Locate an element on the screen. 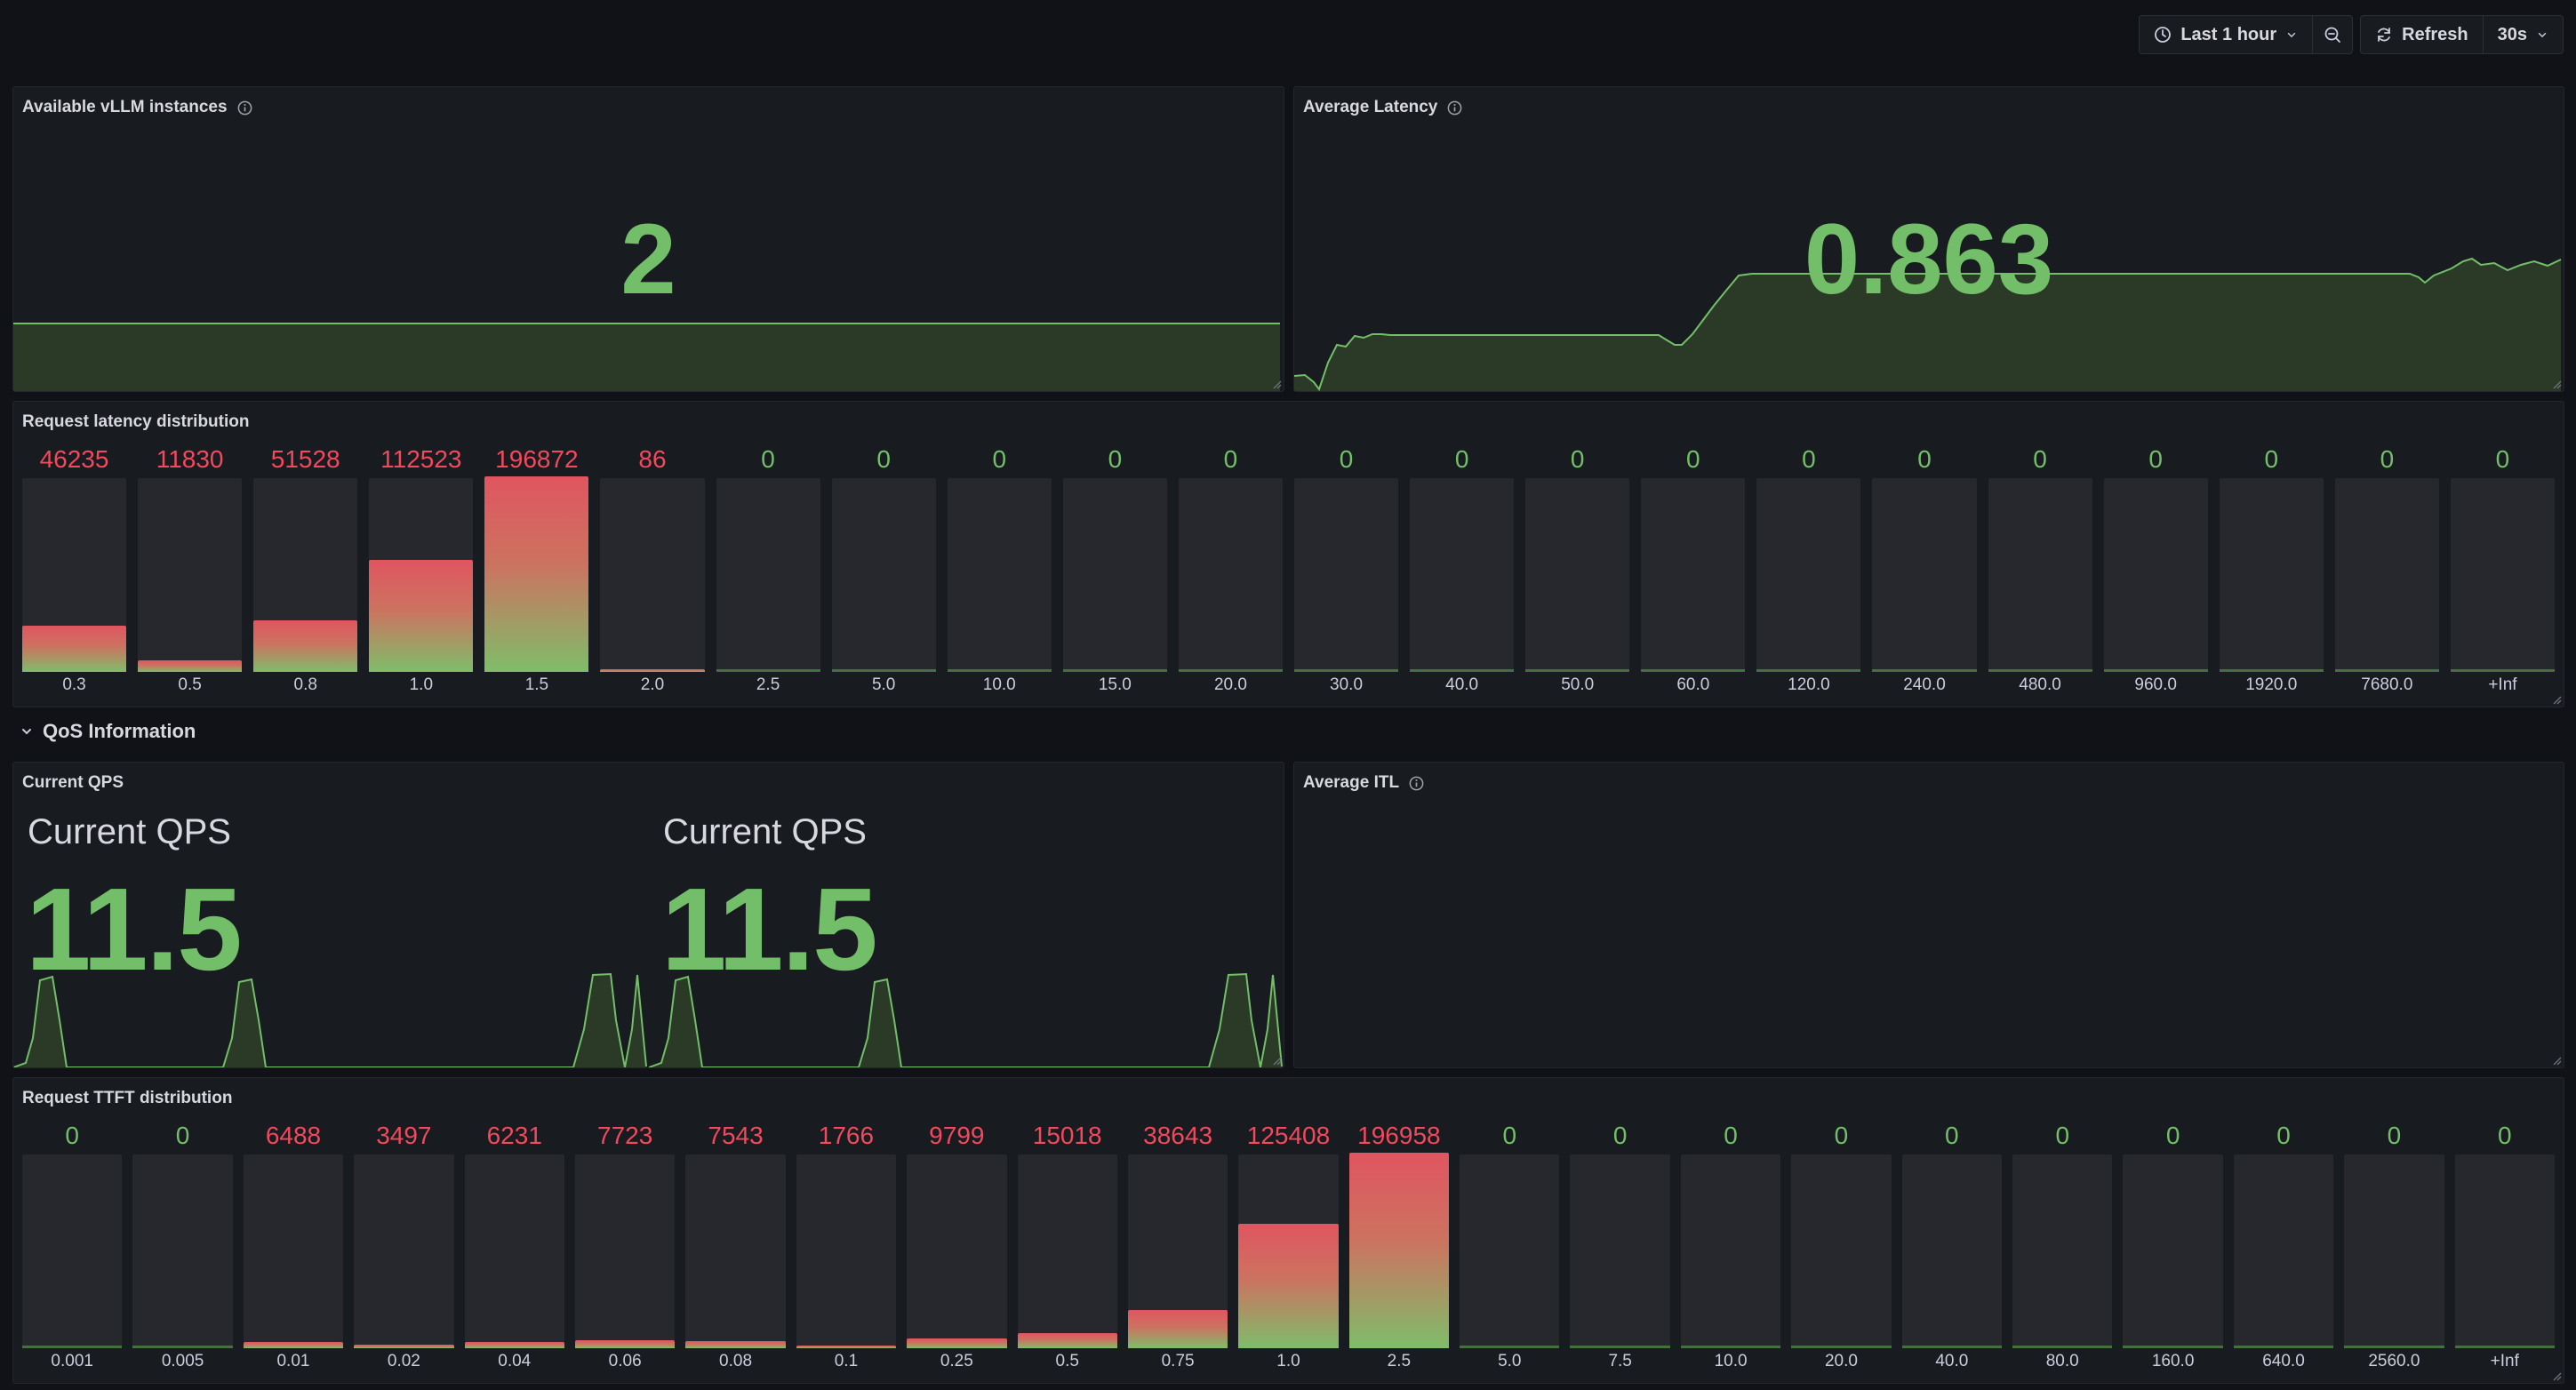 The width and height of the screenshot is (2576, 1390). refresh-interval-picker: 30s is located at coordinates (2523, 34).